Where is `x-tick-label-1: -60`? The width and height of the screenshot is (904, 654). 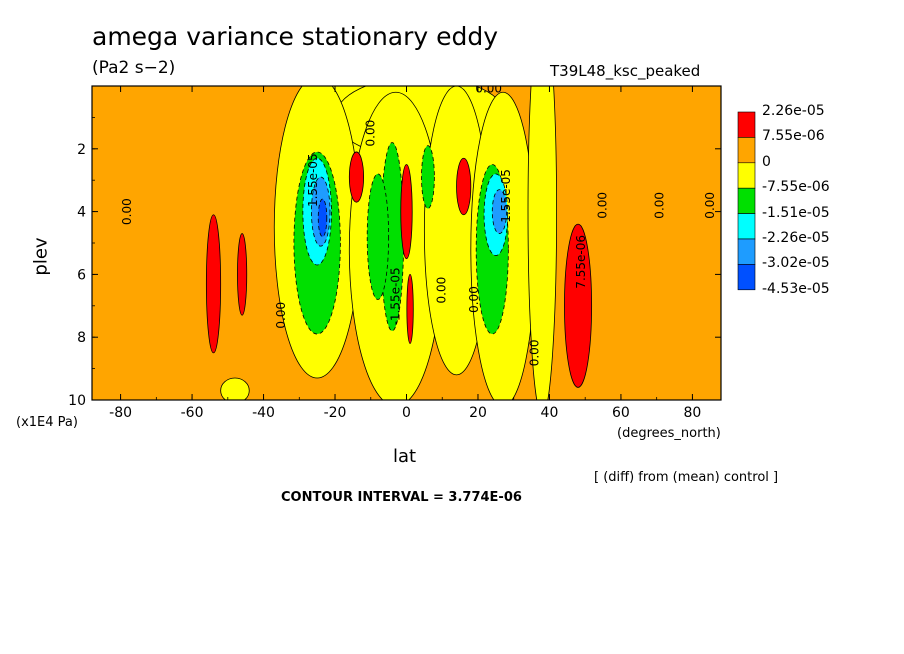
x-tick-label-1: -60 is located at coordinates (192, 413).